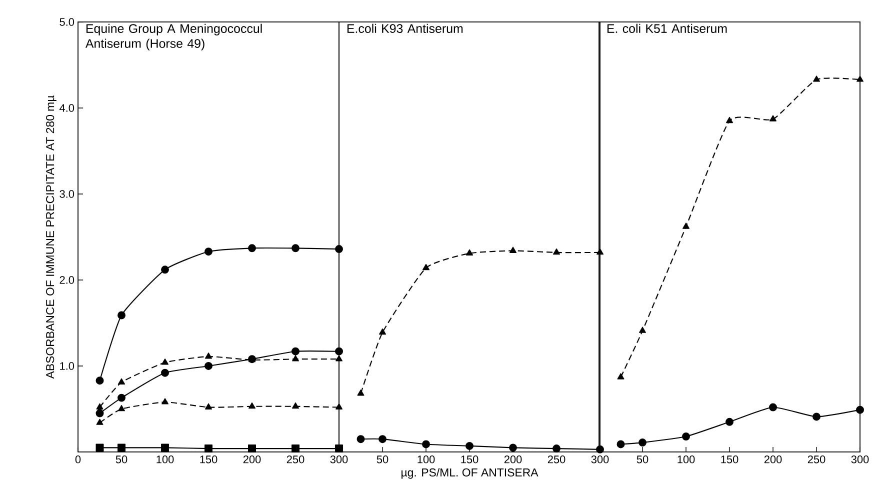 Image resolution: width=876 pixels, height=502 pixels. What do you see at coordinates (173, 37) in the screenshot?
I see `text: Equine Group A Meningococcul Antiserum (Horse 49)` at bounding box center [173, 37].